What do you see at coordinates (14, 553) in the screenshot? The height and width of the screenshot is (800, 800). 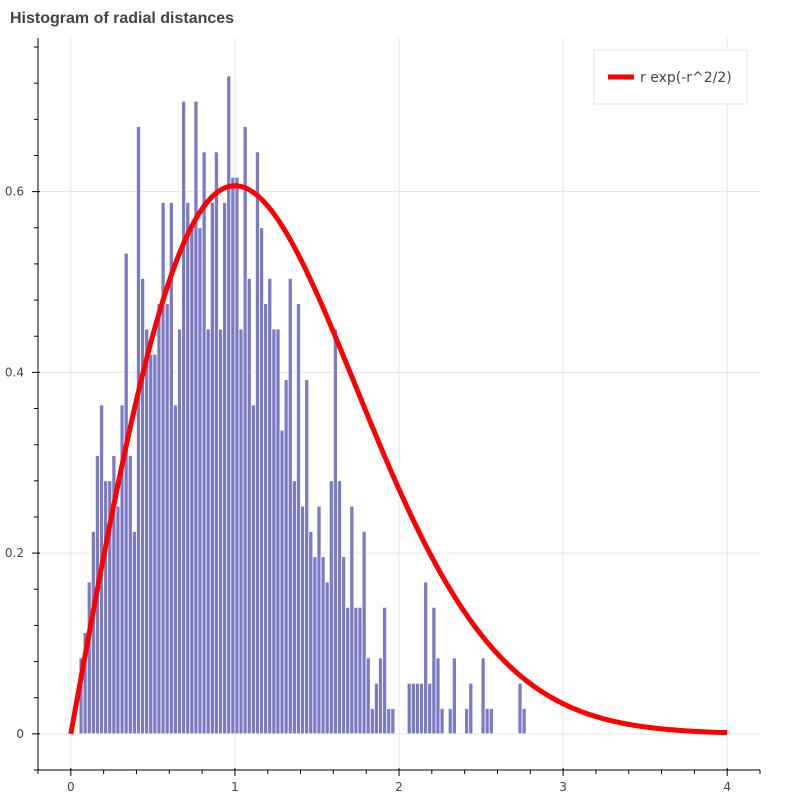 I see `y-tick-label: 0.2` at bounding box center [14, 553].